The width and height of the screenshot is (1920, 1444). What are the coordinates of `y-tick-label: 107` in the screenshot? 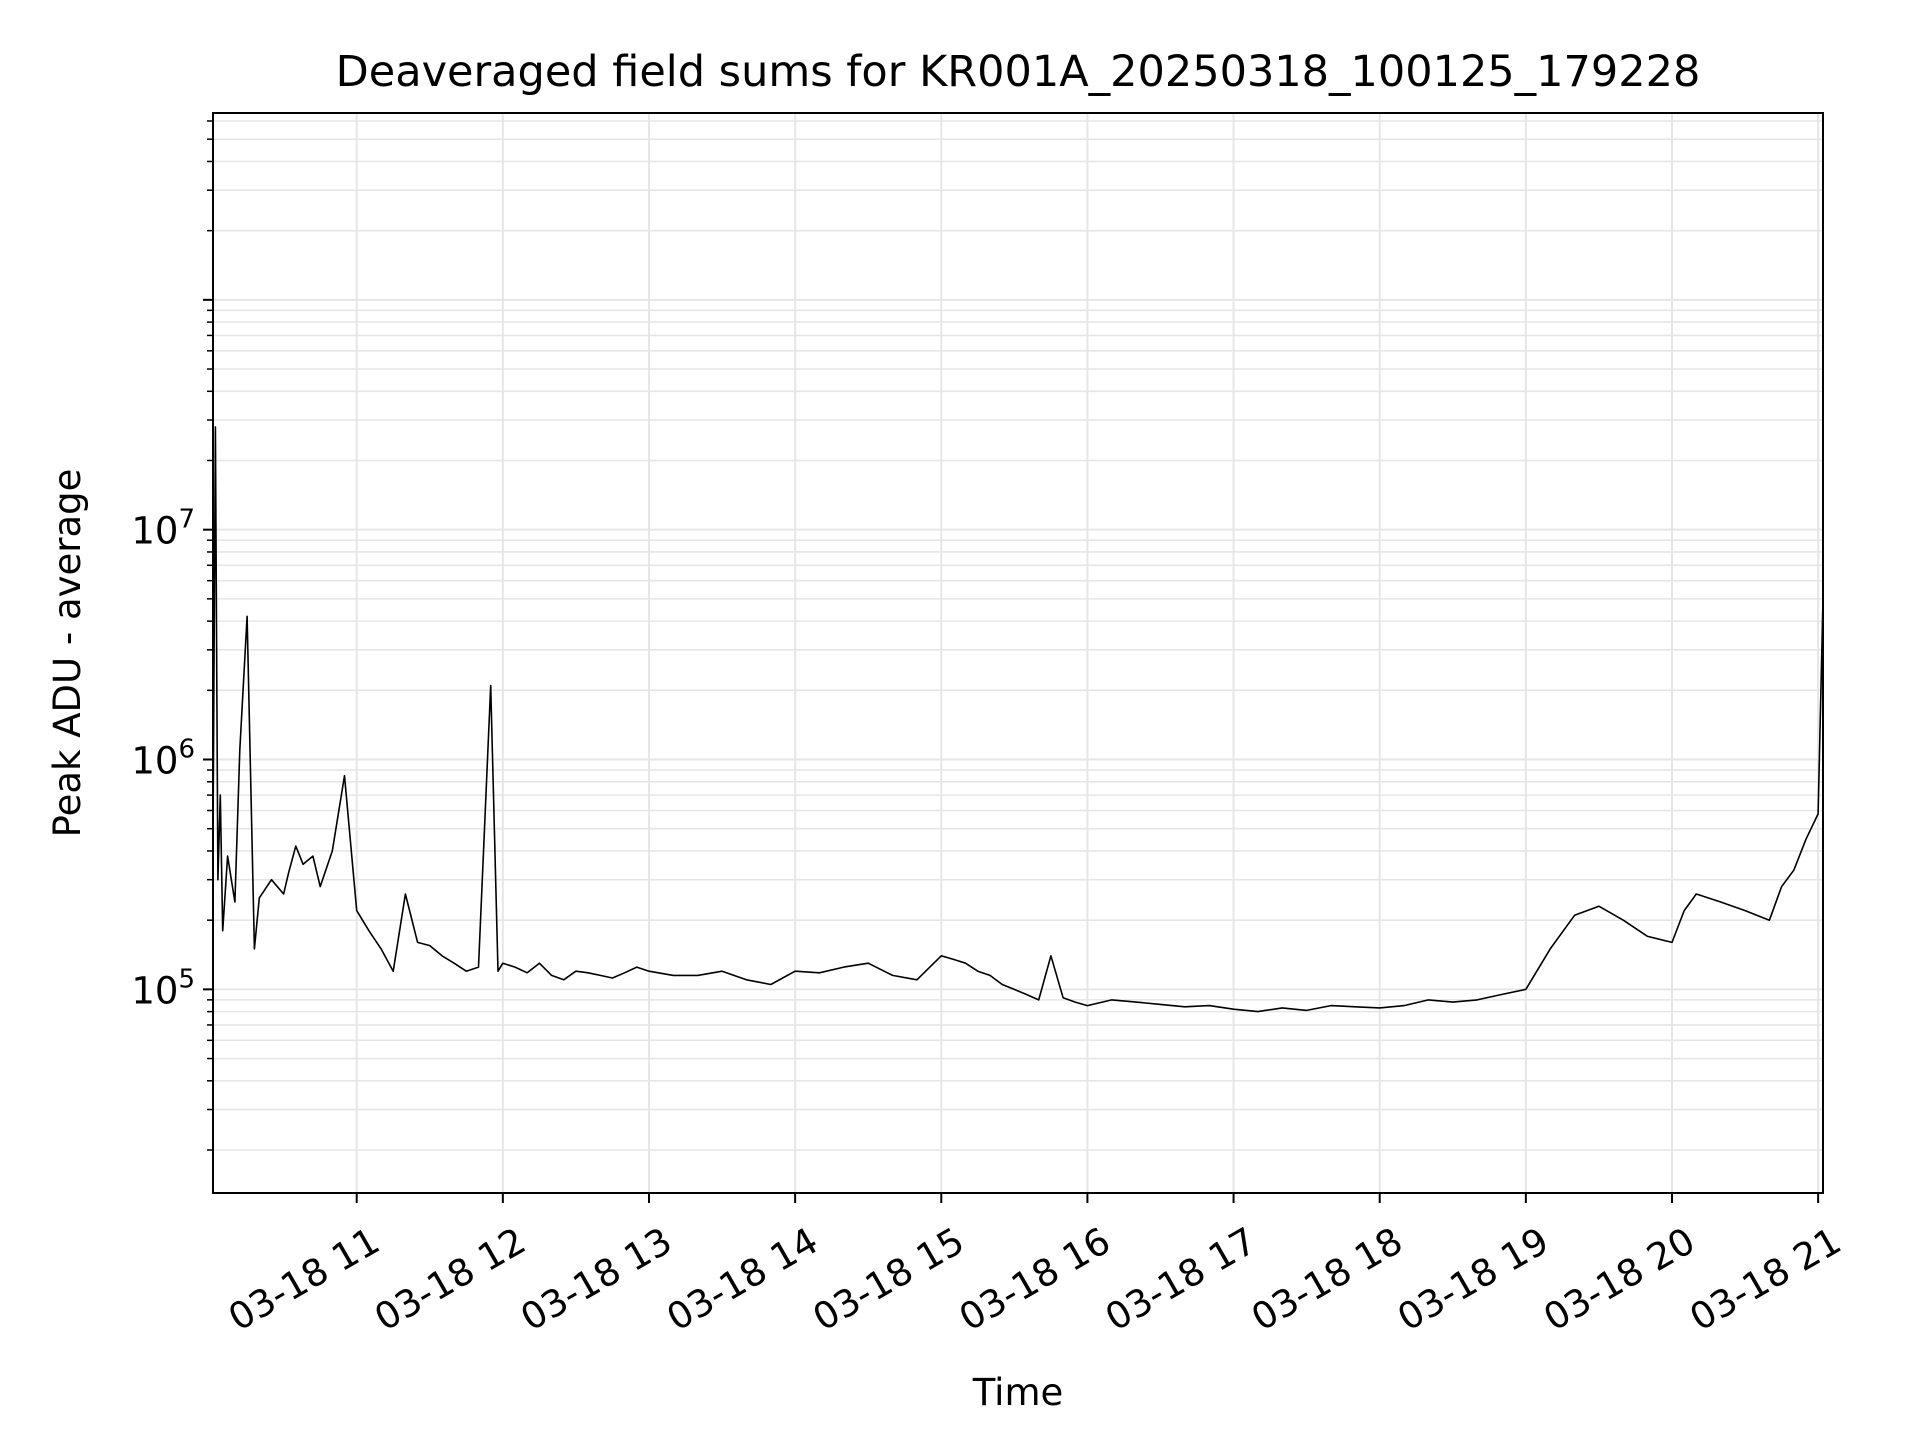 It's located at (163, 529).